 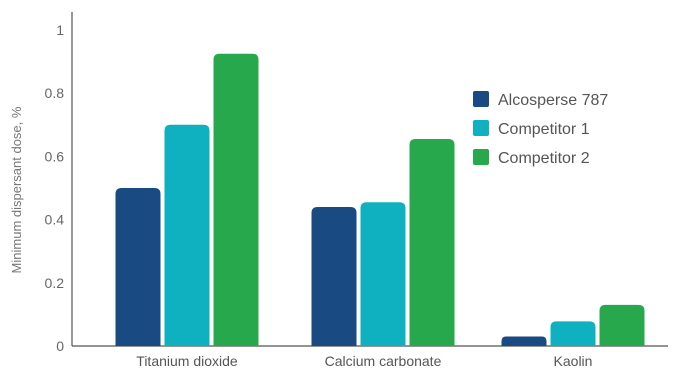 I want to click on legend-label: Competitor 1, so click(x=544, y=129).